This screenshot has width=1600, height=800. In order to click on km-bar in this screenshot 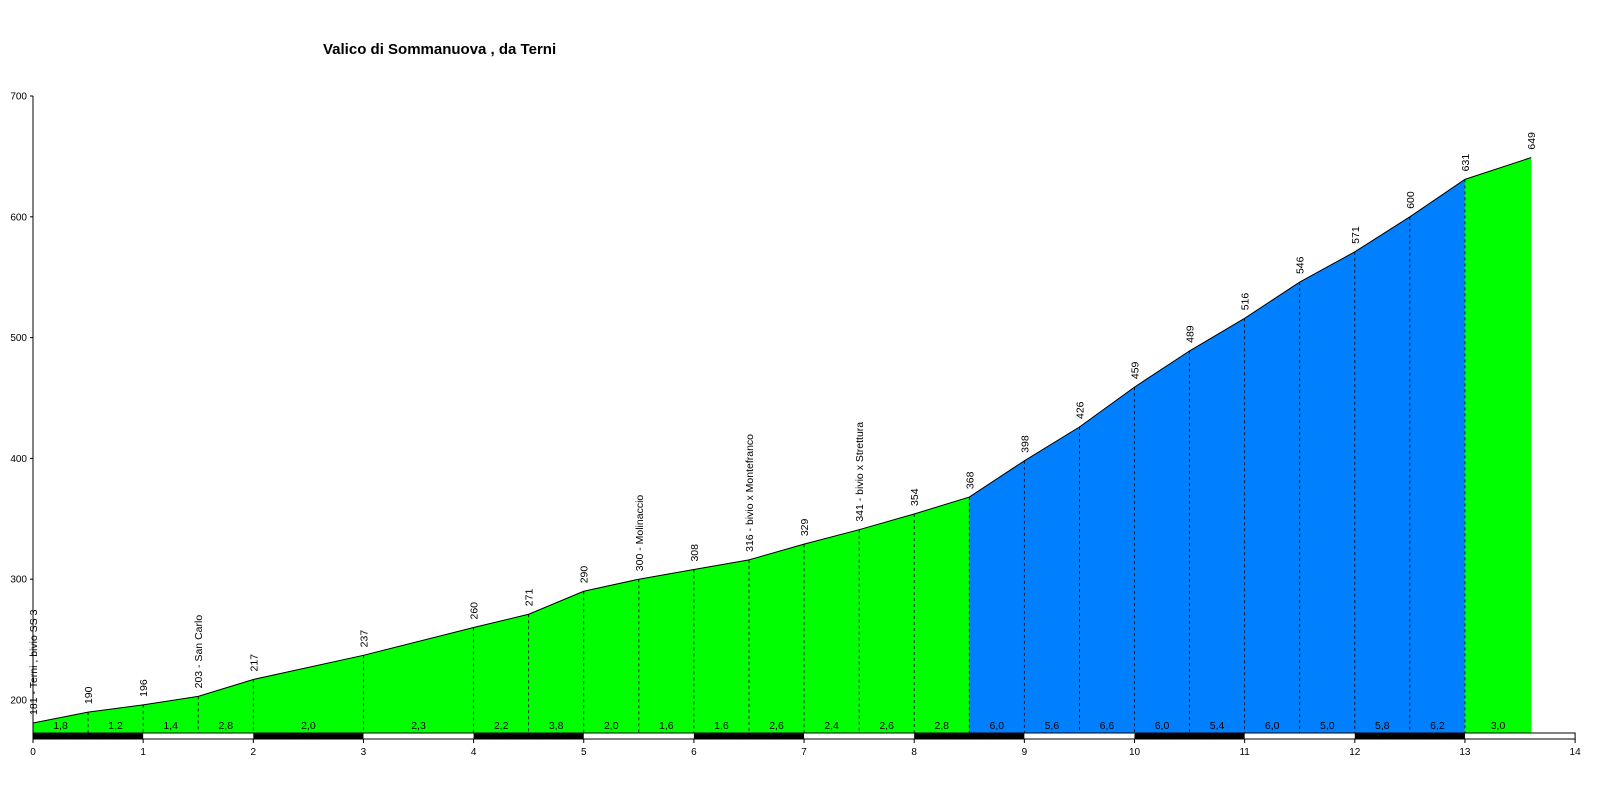, I will do `click(804, 736)`.